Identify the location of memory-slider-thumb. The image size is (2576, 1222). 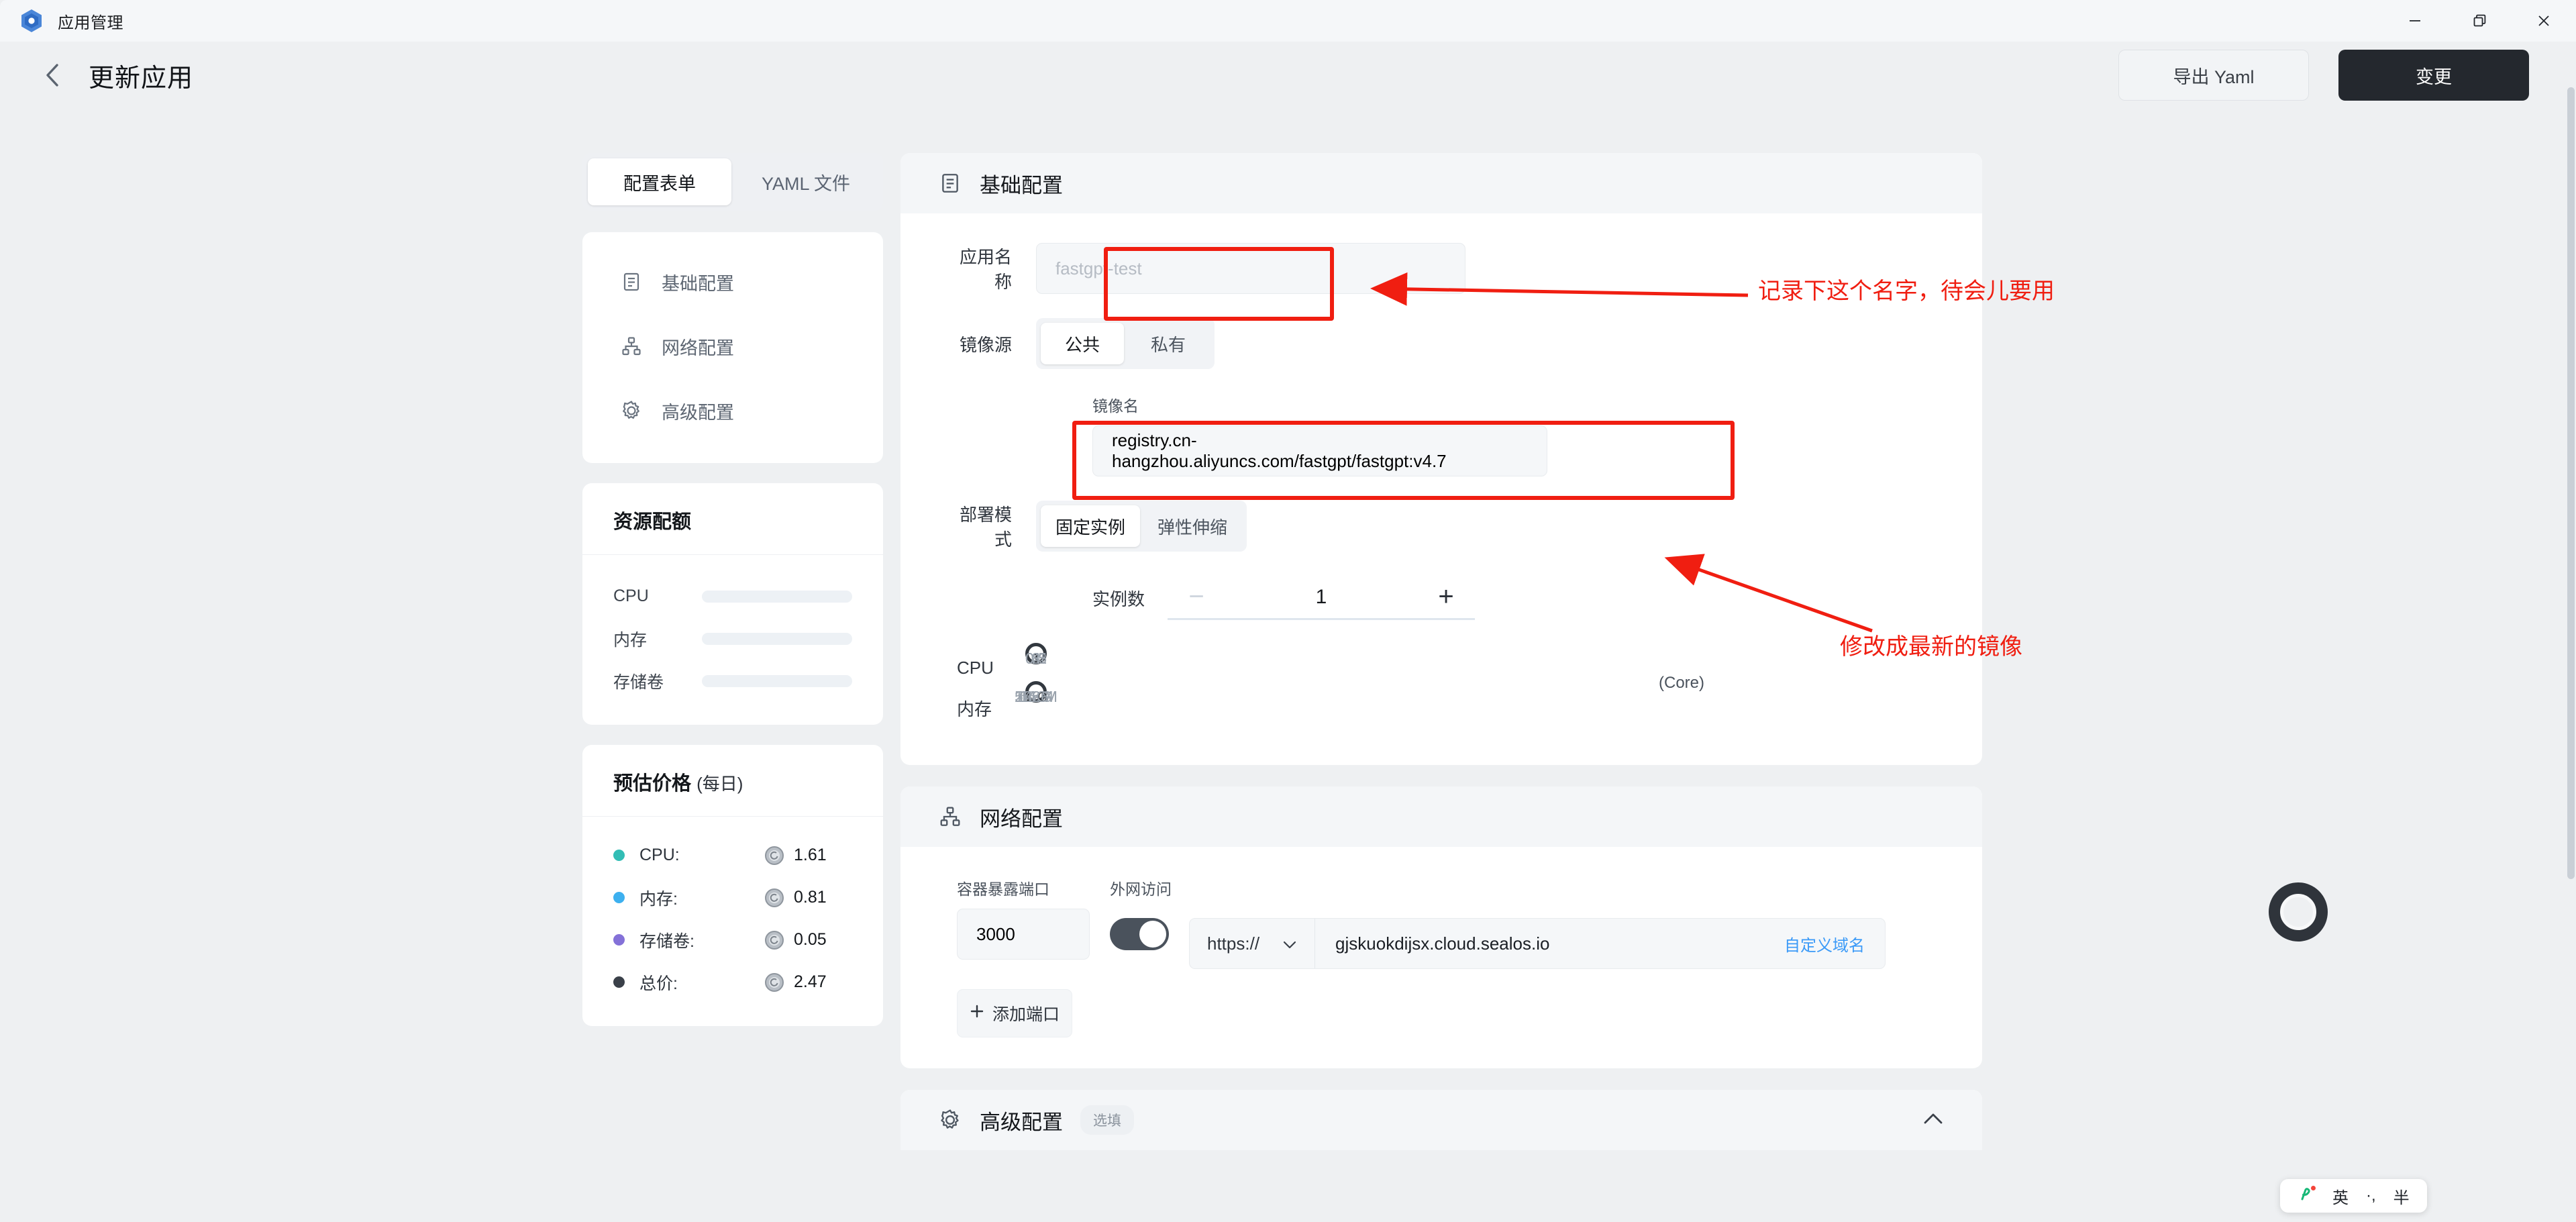
(1036, 692).